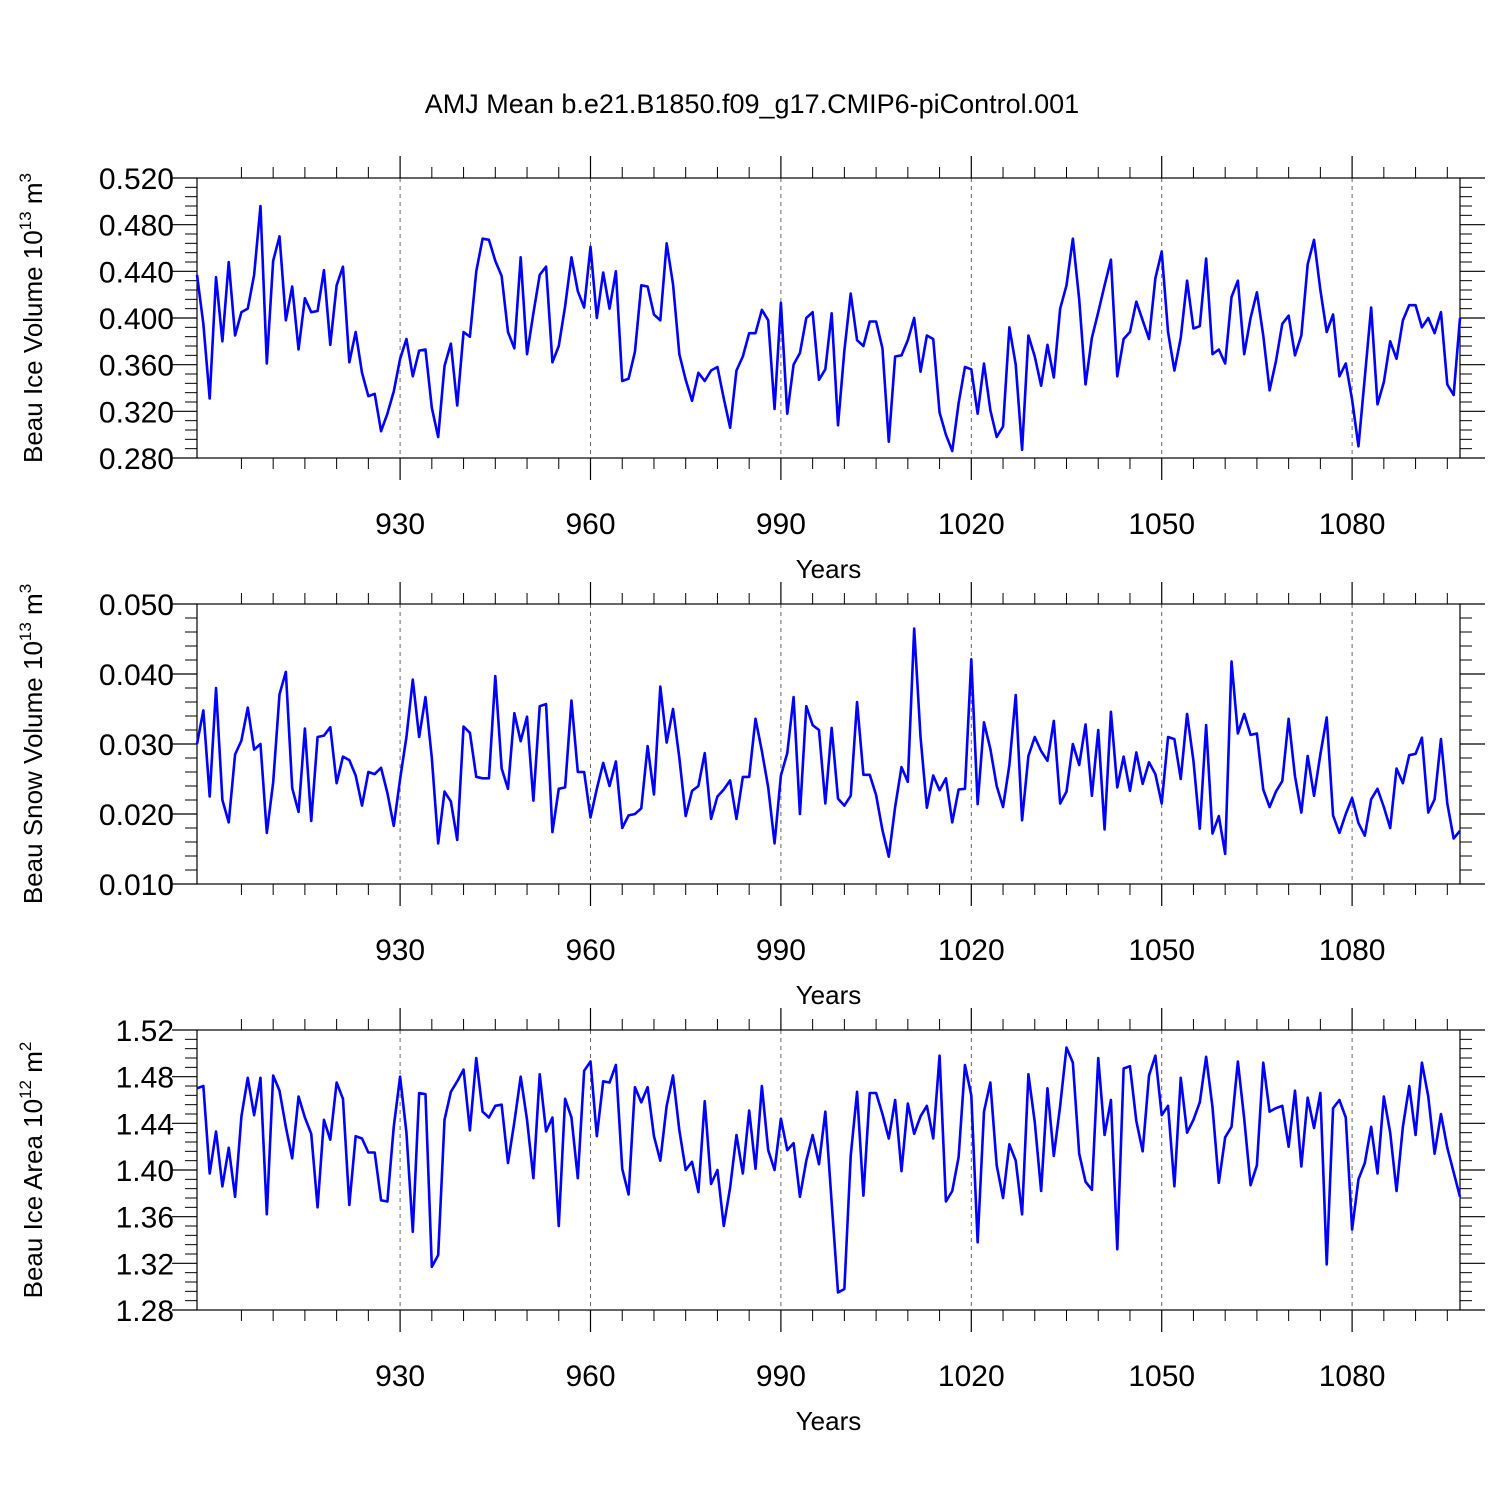 The image size is (1500, 1500). What do you see at coordinates (145, 1171) in the screenshot?
I see `y-tick-label: 1.40` at bounding box center [145, 1171].